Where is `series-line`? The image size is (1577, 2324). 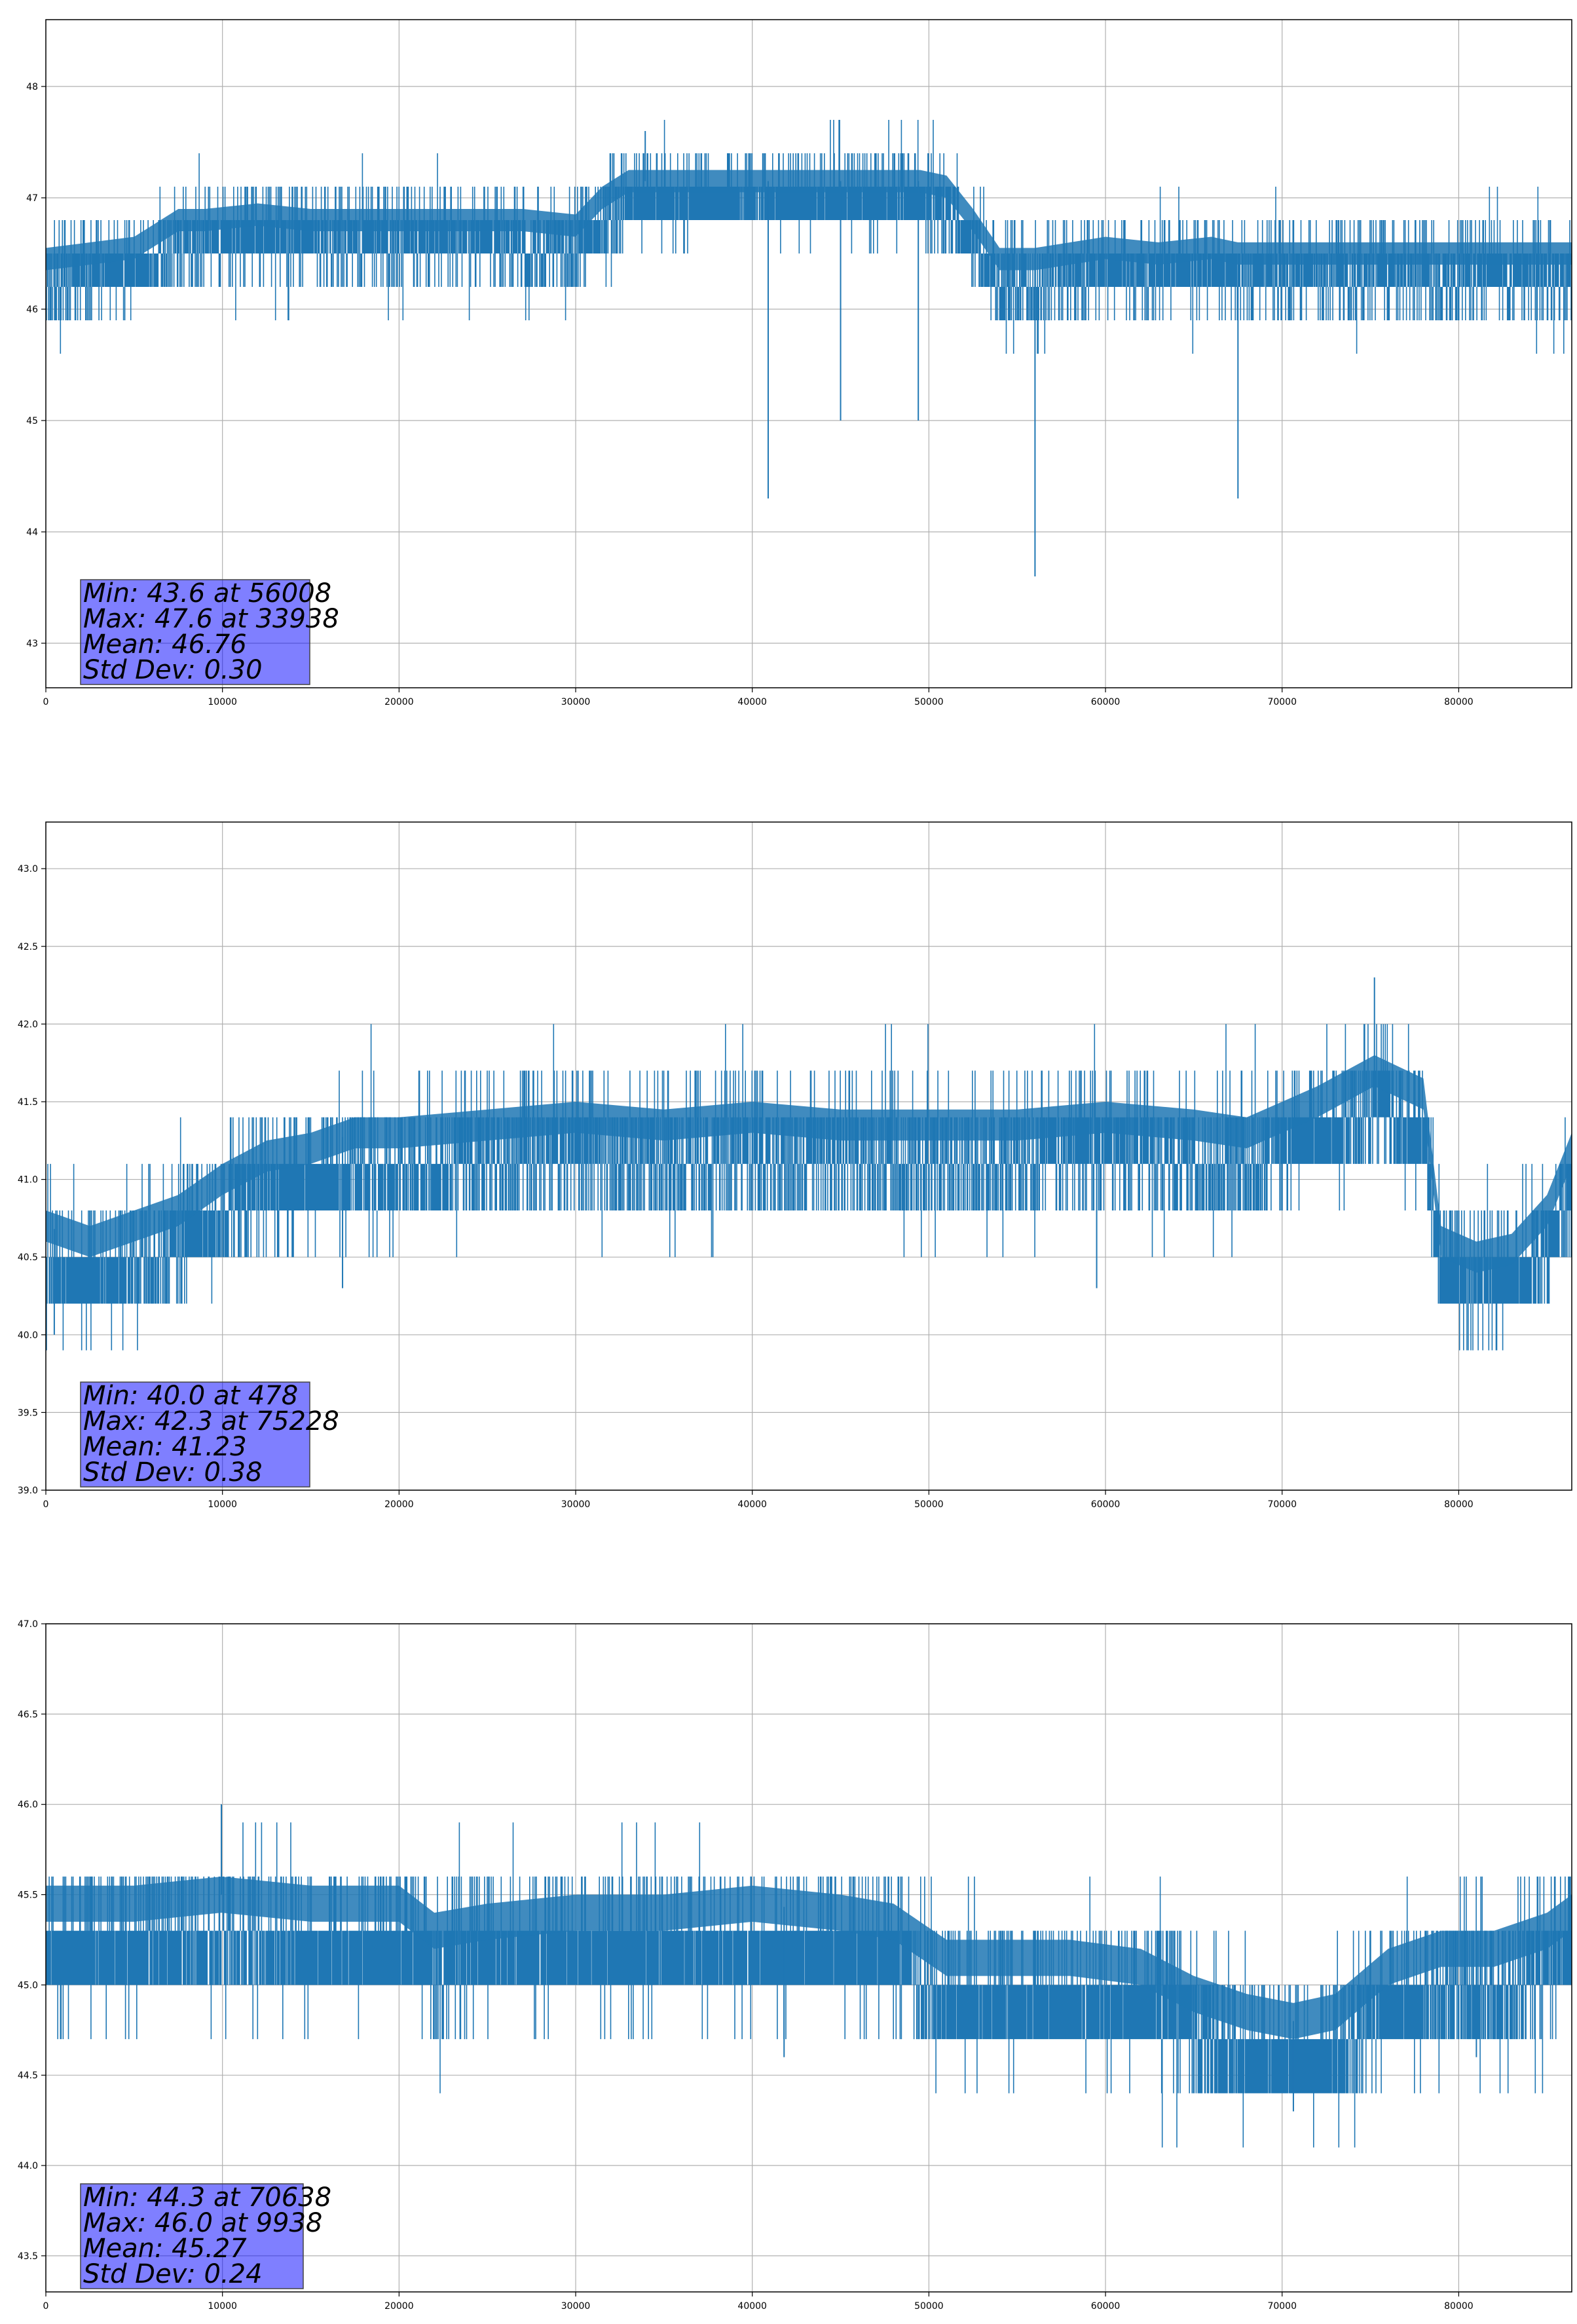 series-line is located at coordinates (809, 1976).